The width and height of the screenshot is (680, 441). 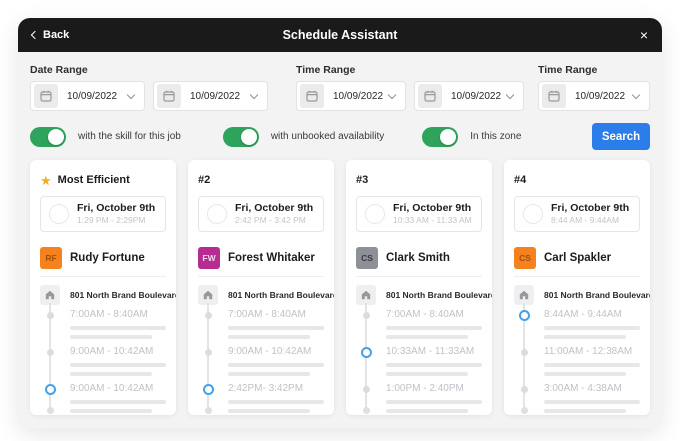 I want to click on slot-time: 7:00AM - 8:40AM, so click(x=267, y=314).